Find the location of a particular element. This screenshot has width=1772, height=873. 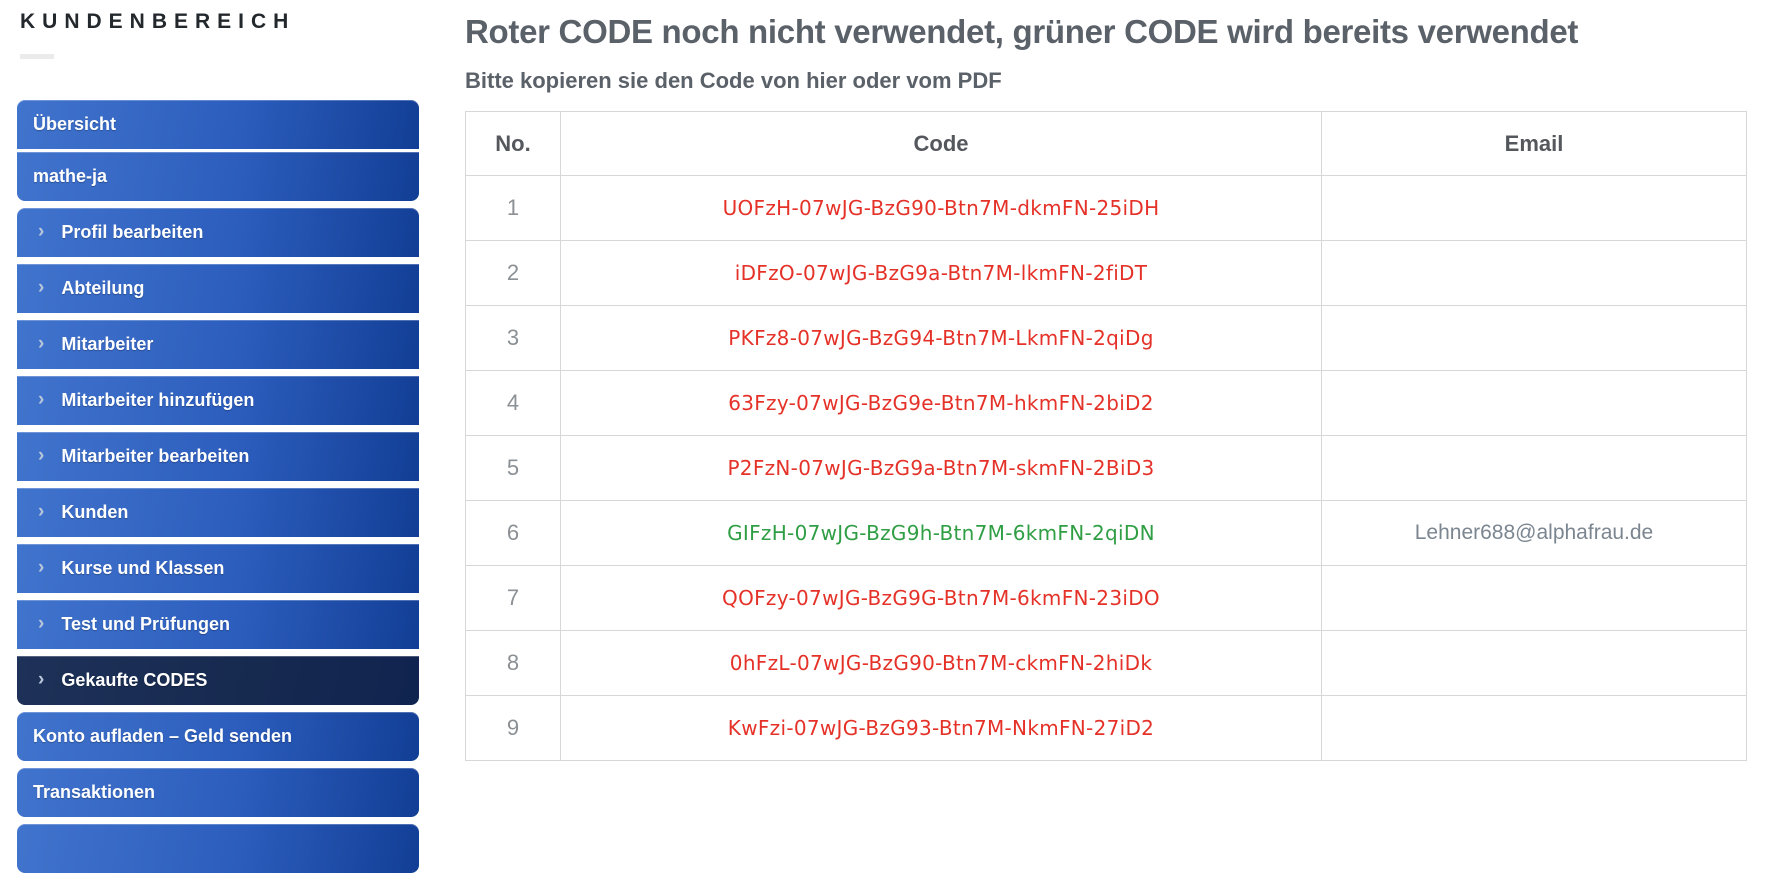

column-header-email: Email is located at coordinates (1534, 143).